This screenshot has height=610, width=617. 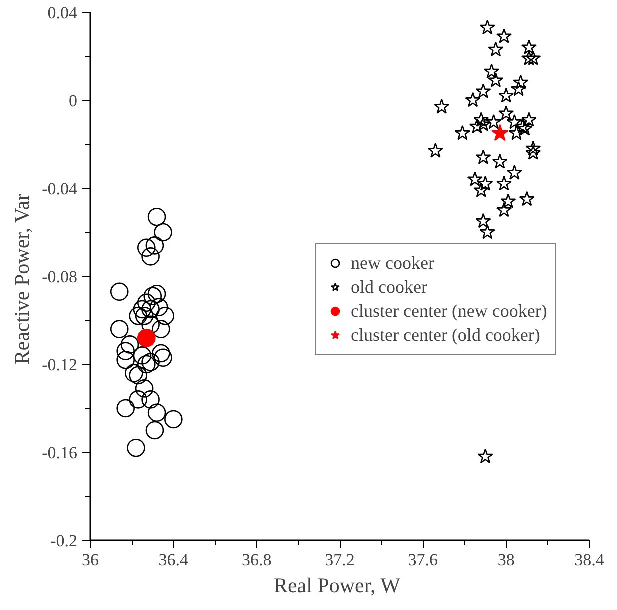 I want to click on legend-label: cluster center (old cooker), so click(x=445, y=335).